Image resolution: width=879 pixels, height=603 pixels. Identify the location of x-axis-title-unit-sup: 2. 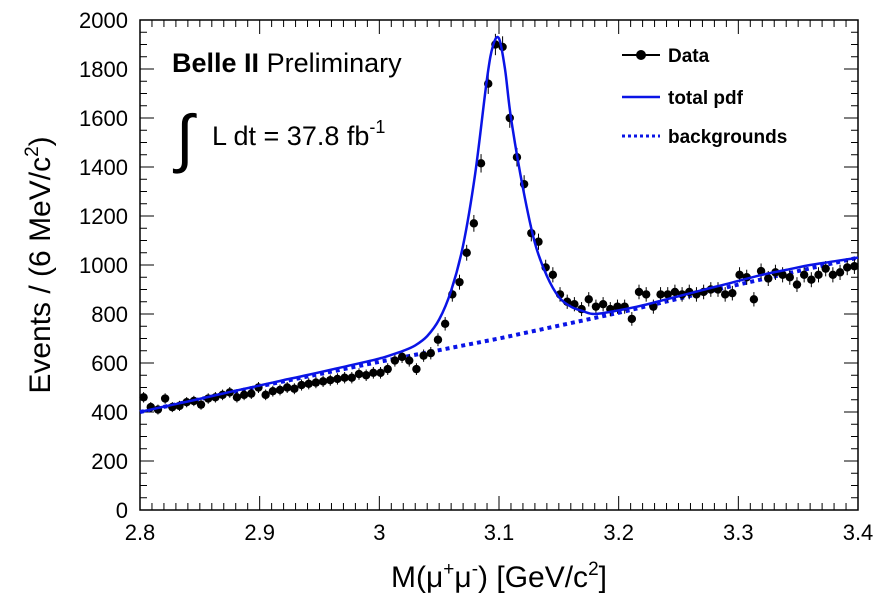
(593, 569).